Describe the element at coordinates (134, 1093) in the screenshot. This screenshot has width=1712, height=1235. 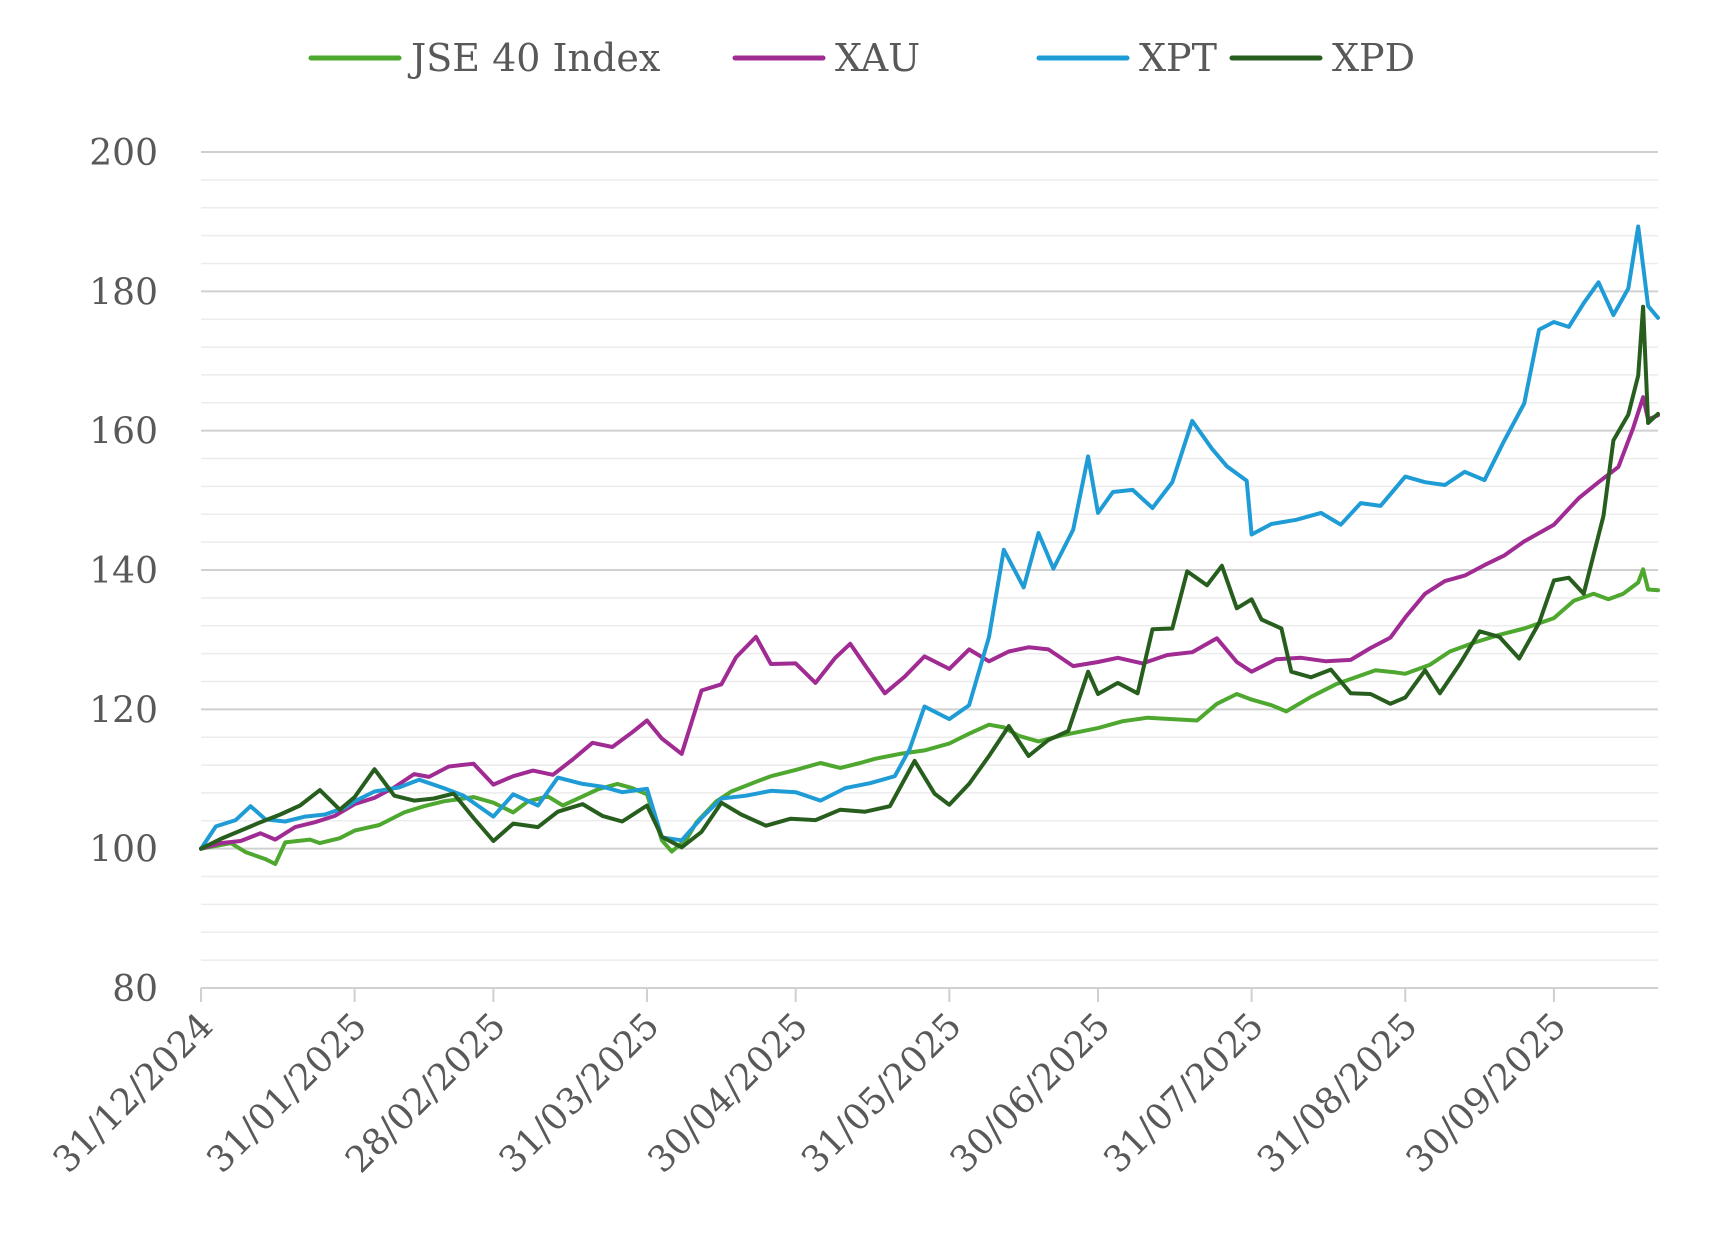
I see `x-tick-label: 31/12/2024` at that location.